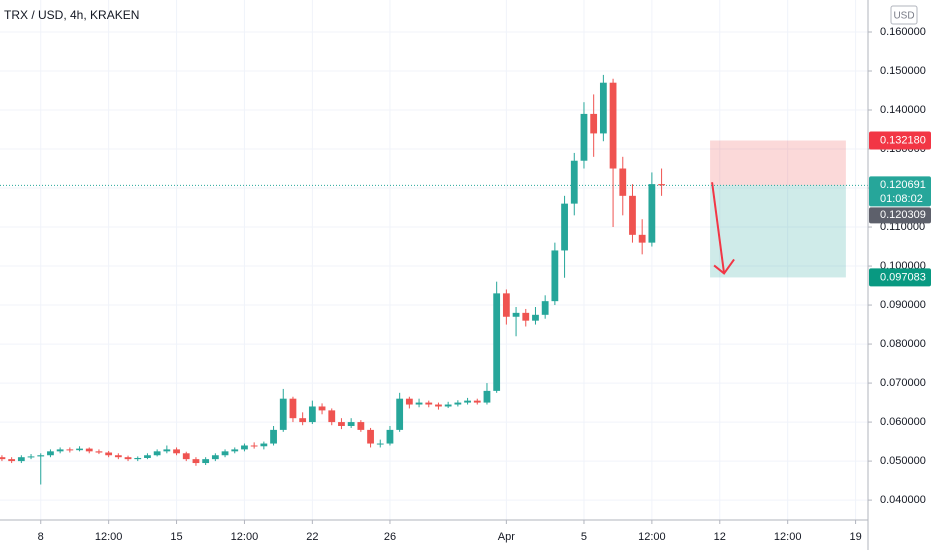 This screenshot has width=932, height=550. I want to click on chart-title: TRX / USD, 4h, KRAKEN, so click(71, 15).